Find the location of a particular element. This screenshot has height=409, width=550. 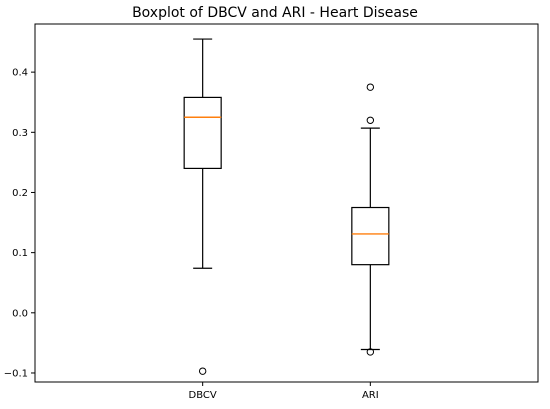

y-tick-label: 0.0 is located at coordinates (20, 313).